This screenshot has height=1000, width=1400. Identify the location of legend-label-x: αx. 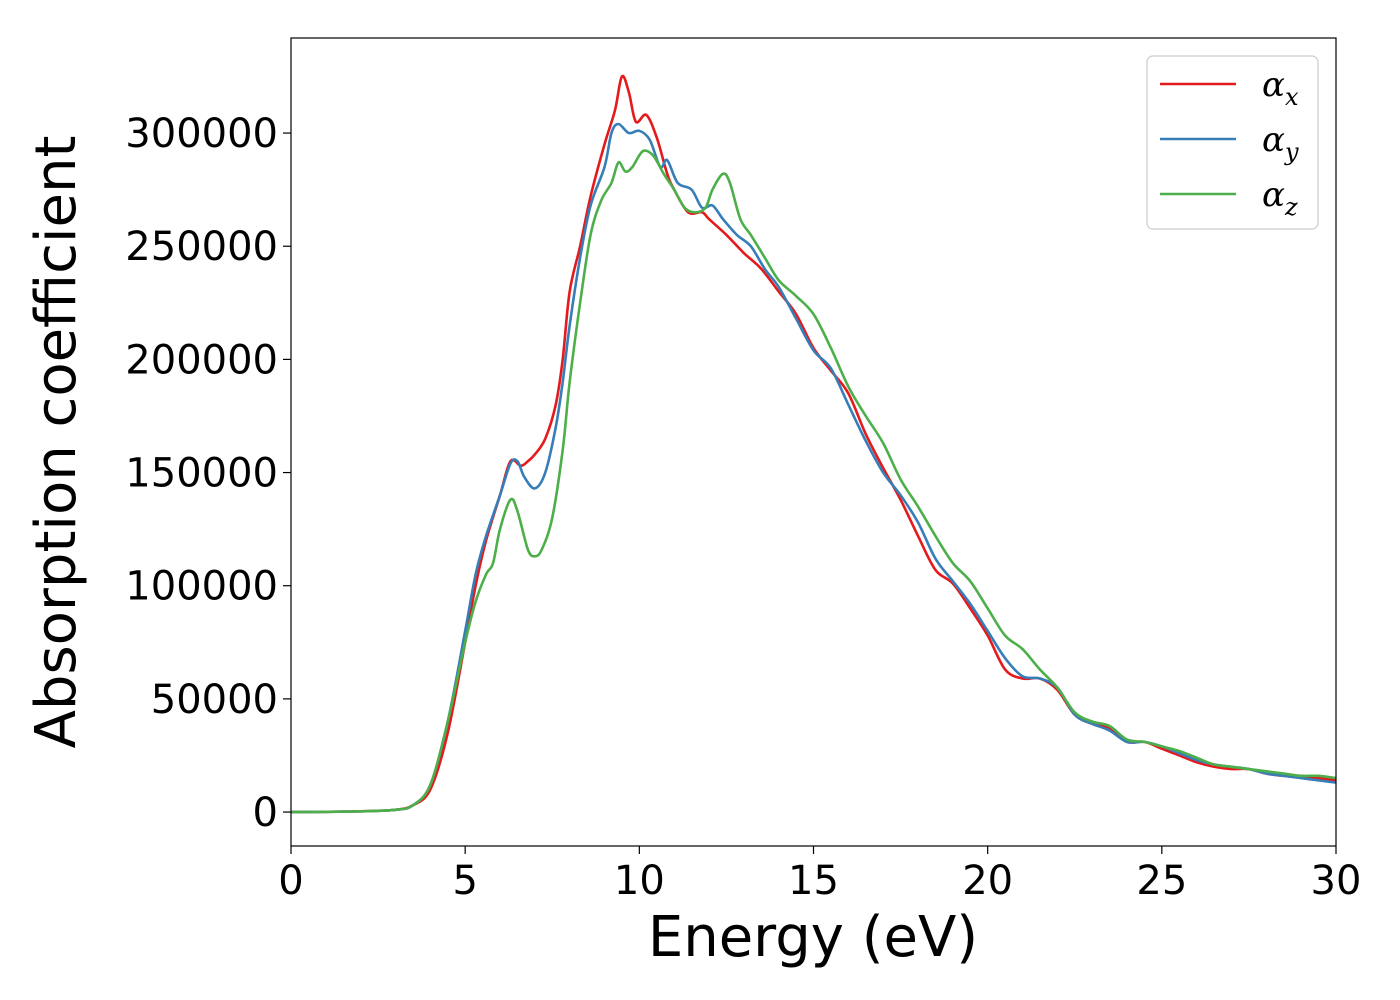
(1280, 88).